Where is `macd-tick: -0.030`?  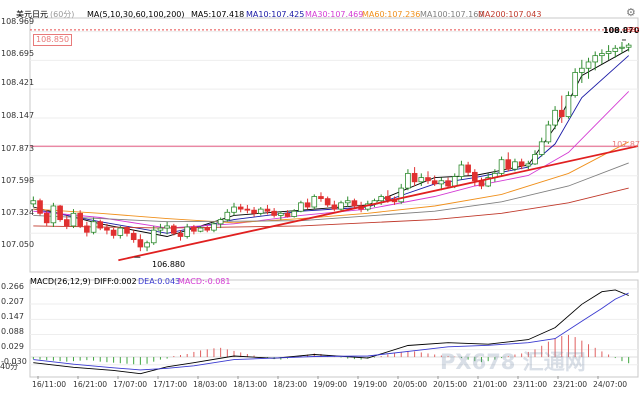 macd-tick: -0.030 is located at coordinates (14, 361).